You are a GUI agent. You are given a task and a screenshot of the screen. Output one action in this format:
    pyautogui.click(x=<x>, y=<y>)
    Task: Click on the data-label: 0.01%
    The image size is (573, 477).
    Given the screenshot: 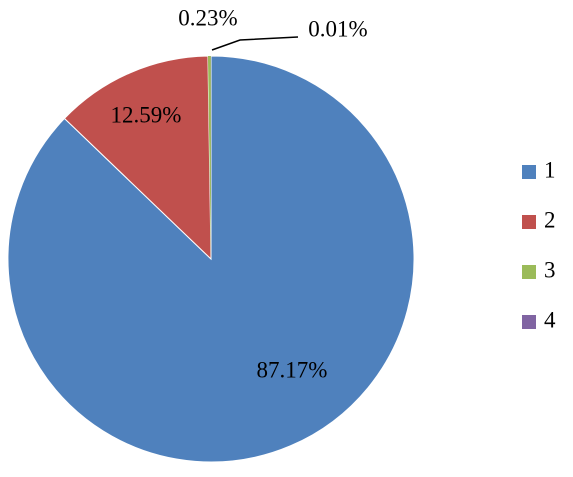 What is the action you would take?
    pyautogui.click(x=337, y=28)
    